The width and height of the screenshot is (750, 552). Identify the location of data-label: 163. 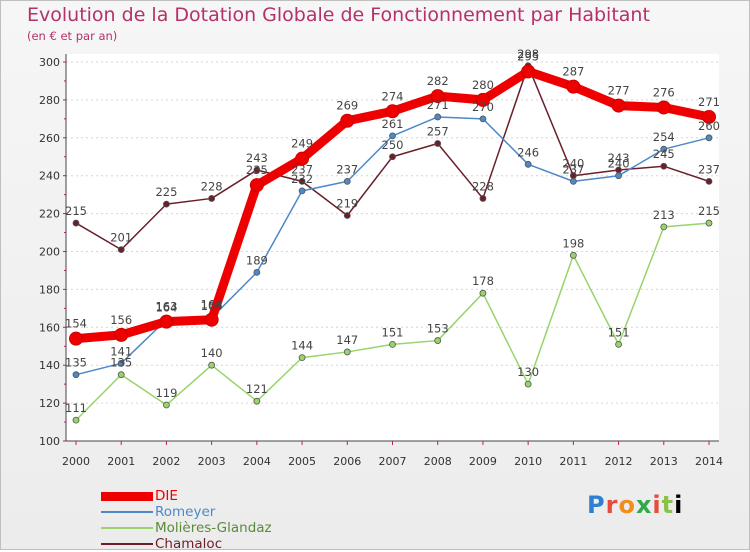
(166, 307).